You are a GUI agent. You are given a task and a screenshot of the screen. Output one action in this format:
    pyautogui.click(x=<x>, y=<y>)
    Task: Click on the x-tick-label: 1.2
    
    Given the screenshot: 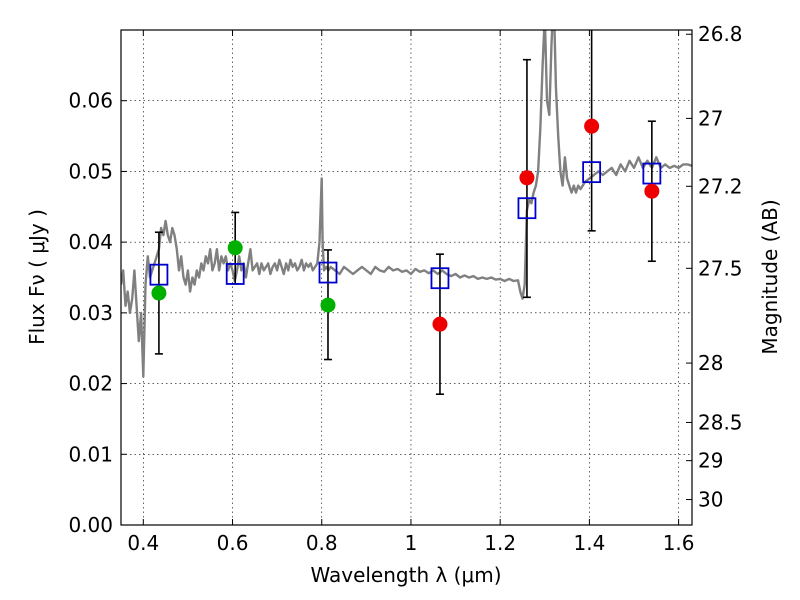 What is the action you would take?
    pyautogui.click(x=500, y=543)
    